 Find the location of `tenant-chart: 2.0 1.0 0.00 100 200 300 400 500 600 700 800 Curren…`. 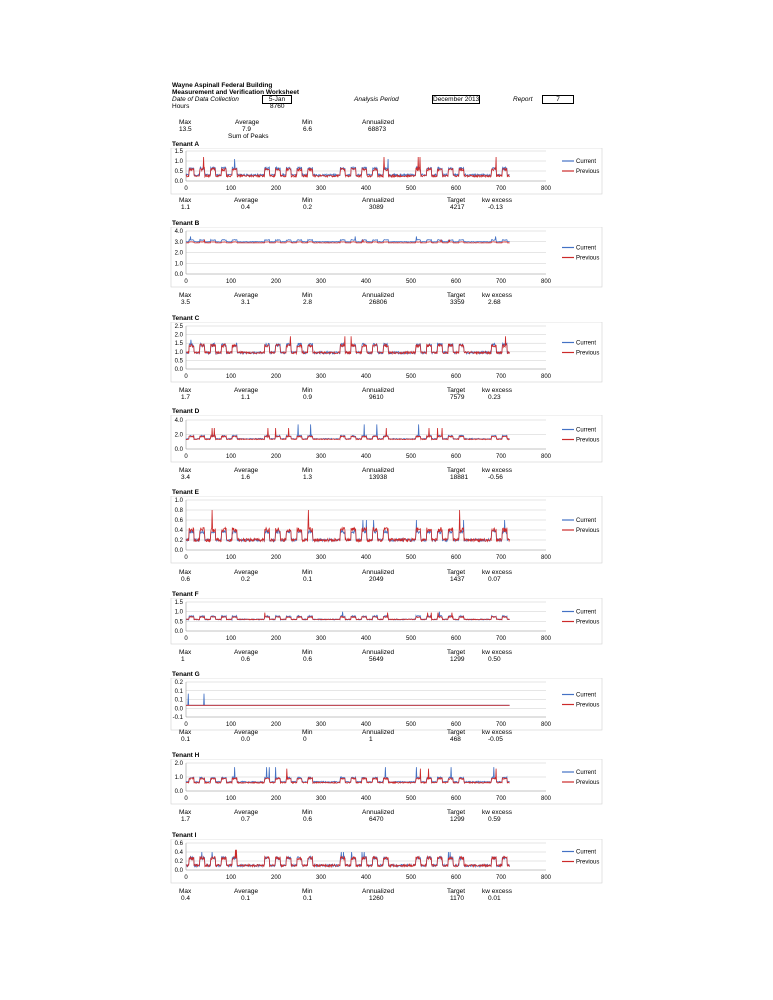

tenant-chart: 2.0 1.0 0.00 100 200 300 400 500 600 700 800 Curren… is located at coordinates (386, 782).